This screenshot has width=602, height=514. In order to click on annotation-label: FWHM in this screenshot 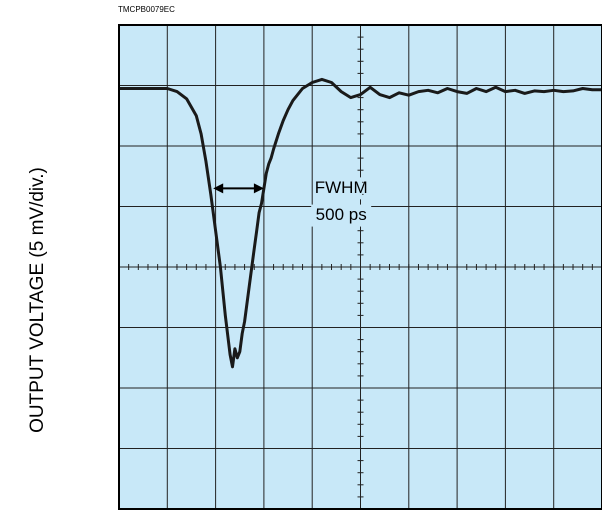, I will do `click(341, 187)`.